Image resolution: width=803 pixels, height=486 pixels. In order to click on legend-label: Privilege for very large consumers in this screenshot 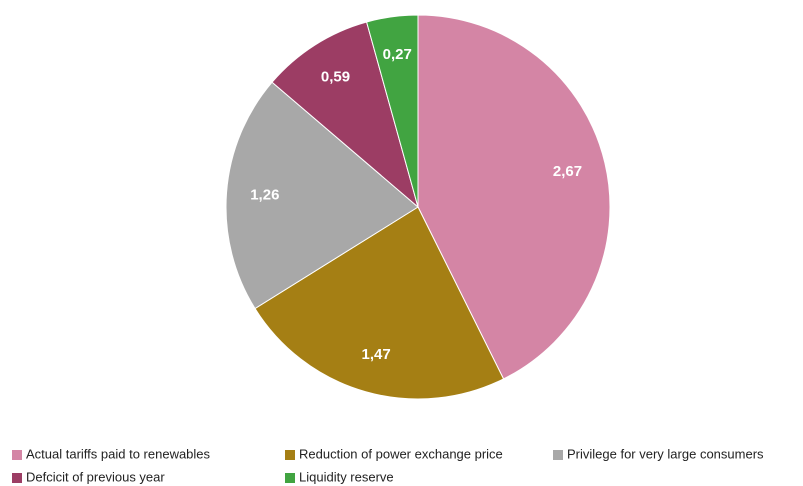, I will do `click(665, 453)`.